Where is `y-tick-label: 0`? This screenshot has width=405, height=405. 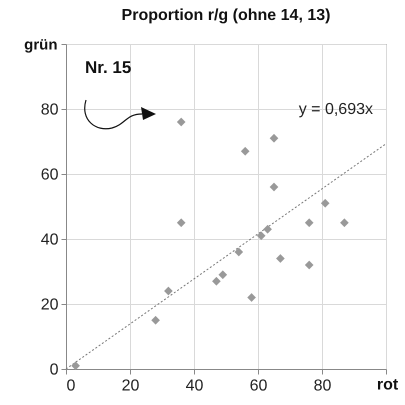 y-tick-label: 0 is located at coordinates (54, 370).